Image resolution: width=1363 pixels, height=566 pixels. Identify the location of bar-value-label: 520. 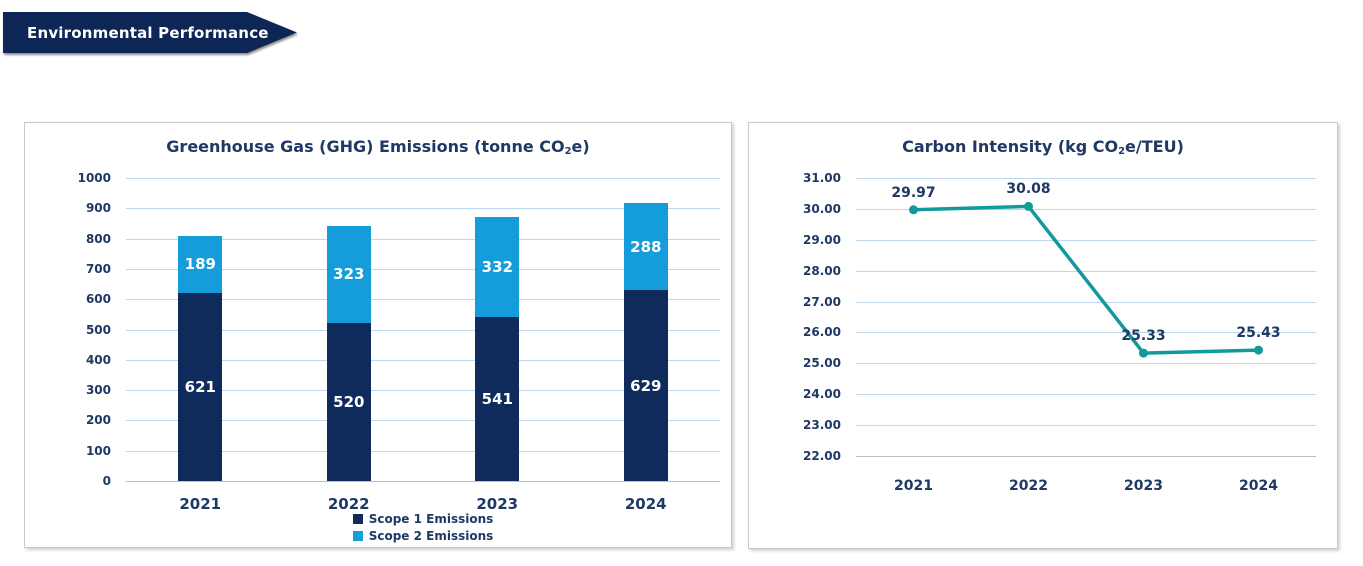
(349, 402).